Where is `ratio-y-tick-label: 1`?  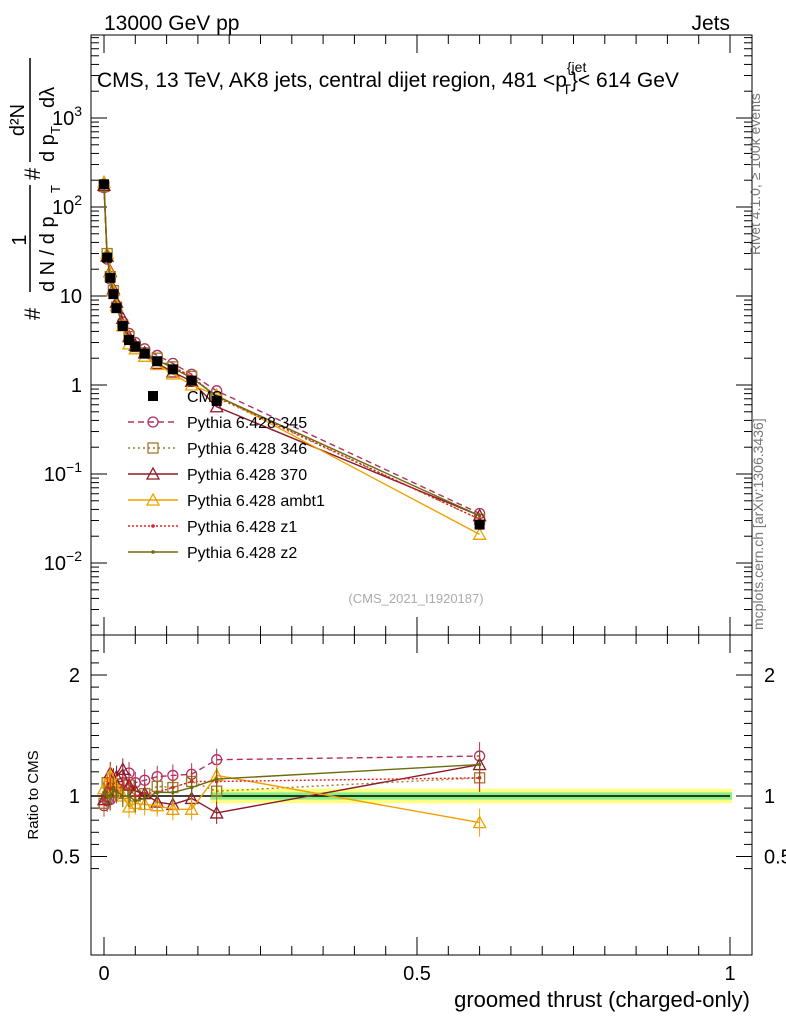 ratio-y-tick-label: 1 is located at coordinates (74, 797).